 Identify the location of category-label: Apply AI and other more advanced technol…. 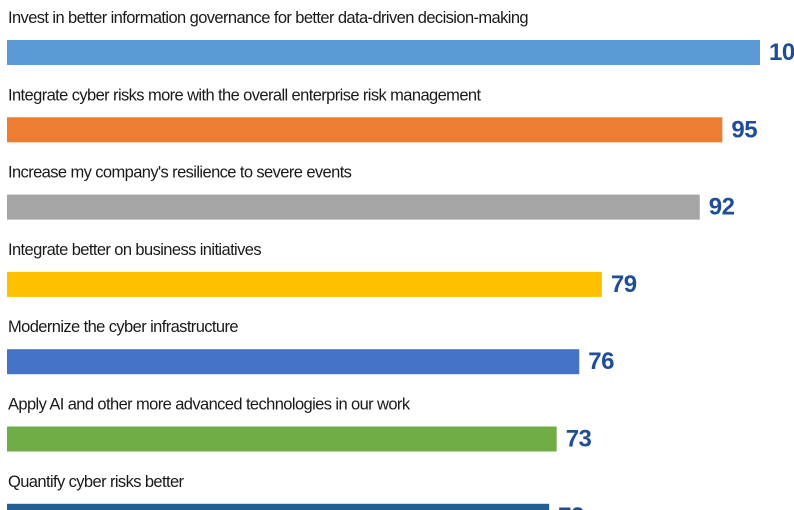
(209, 405).